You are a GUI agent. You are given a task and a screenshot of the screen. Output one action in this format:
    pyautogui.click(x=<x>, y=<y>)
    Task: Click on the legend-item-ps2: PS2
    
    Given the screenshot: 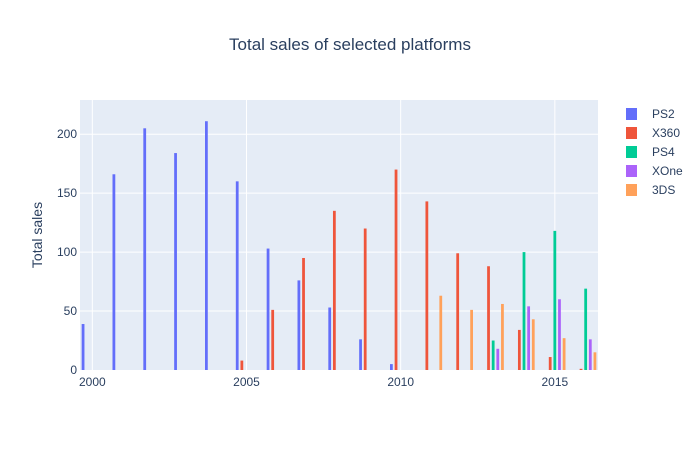 What is the action you would take?
    pyautogui.click(x=650, y=114)
    